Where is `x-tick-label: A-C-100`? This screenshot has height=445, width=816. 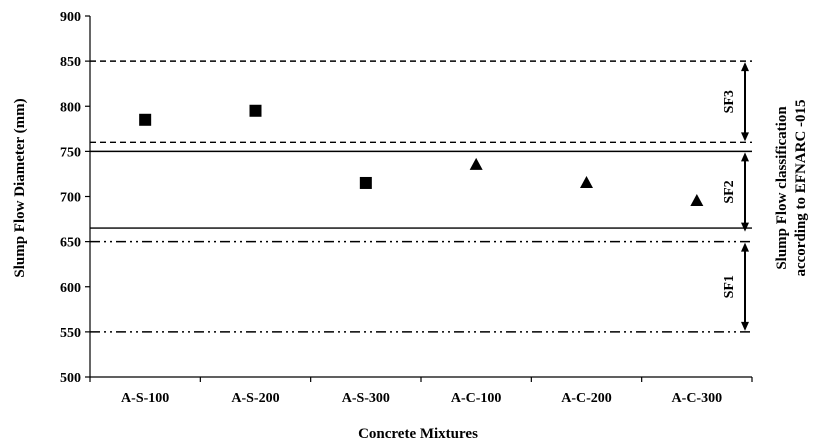
x-tick-label: A-C-100 is located at coordinates (476, 398).